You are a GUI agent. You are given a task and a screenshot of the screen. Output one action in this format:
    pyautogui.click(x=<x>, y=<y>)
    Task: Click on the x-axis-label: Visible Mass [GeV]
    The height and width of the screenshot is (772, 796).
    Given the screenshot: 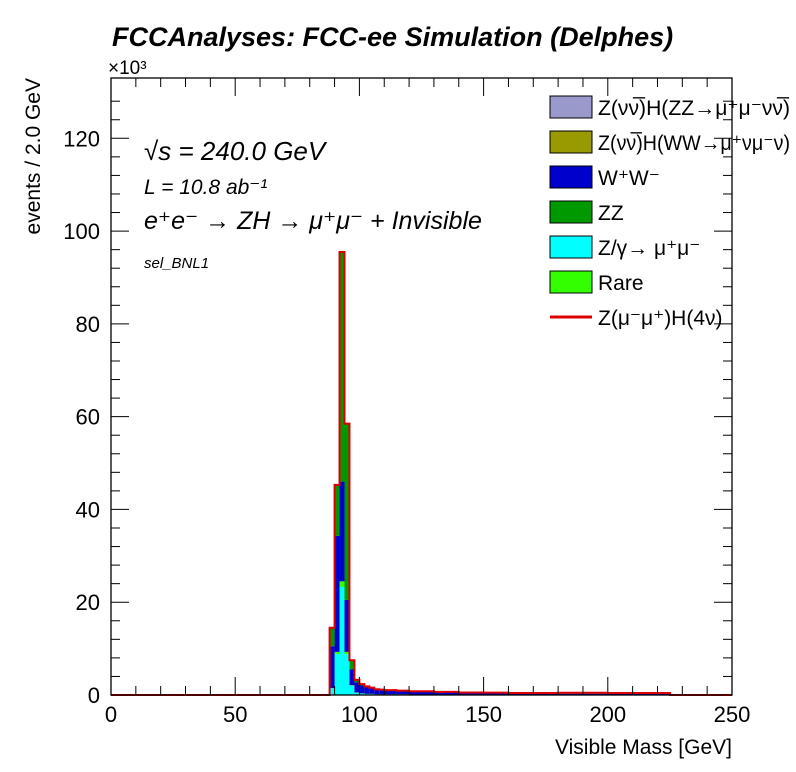 What is the action you would take?
    pyautogui.click(x=643, y=747)
    